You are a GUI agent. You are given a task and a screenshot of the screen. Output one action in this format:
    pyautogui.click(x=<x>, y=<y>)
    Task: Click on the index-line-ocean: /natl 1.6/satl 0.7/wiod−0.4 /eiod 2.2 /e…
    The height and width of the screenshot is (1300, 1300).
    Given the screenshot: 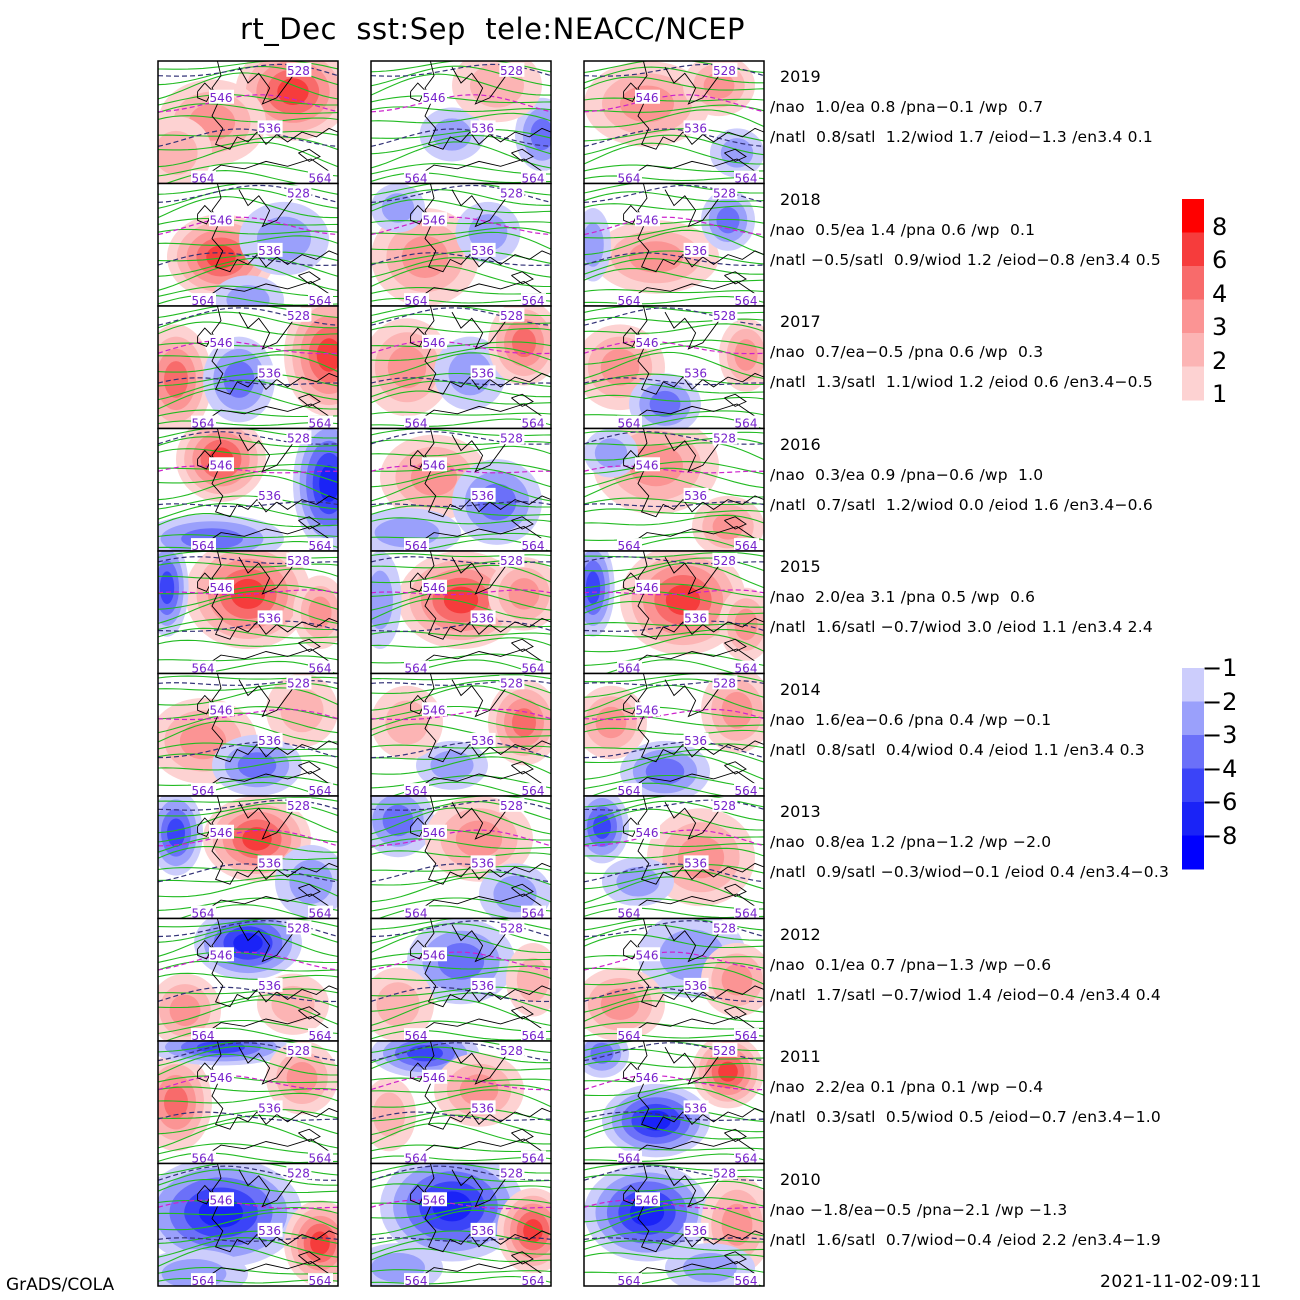 What is the action you would take?
    pyautogui.click(x=965, y=1239)
    